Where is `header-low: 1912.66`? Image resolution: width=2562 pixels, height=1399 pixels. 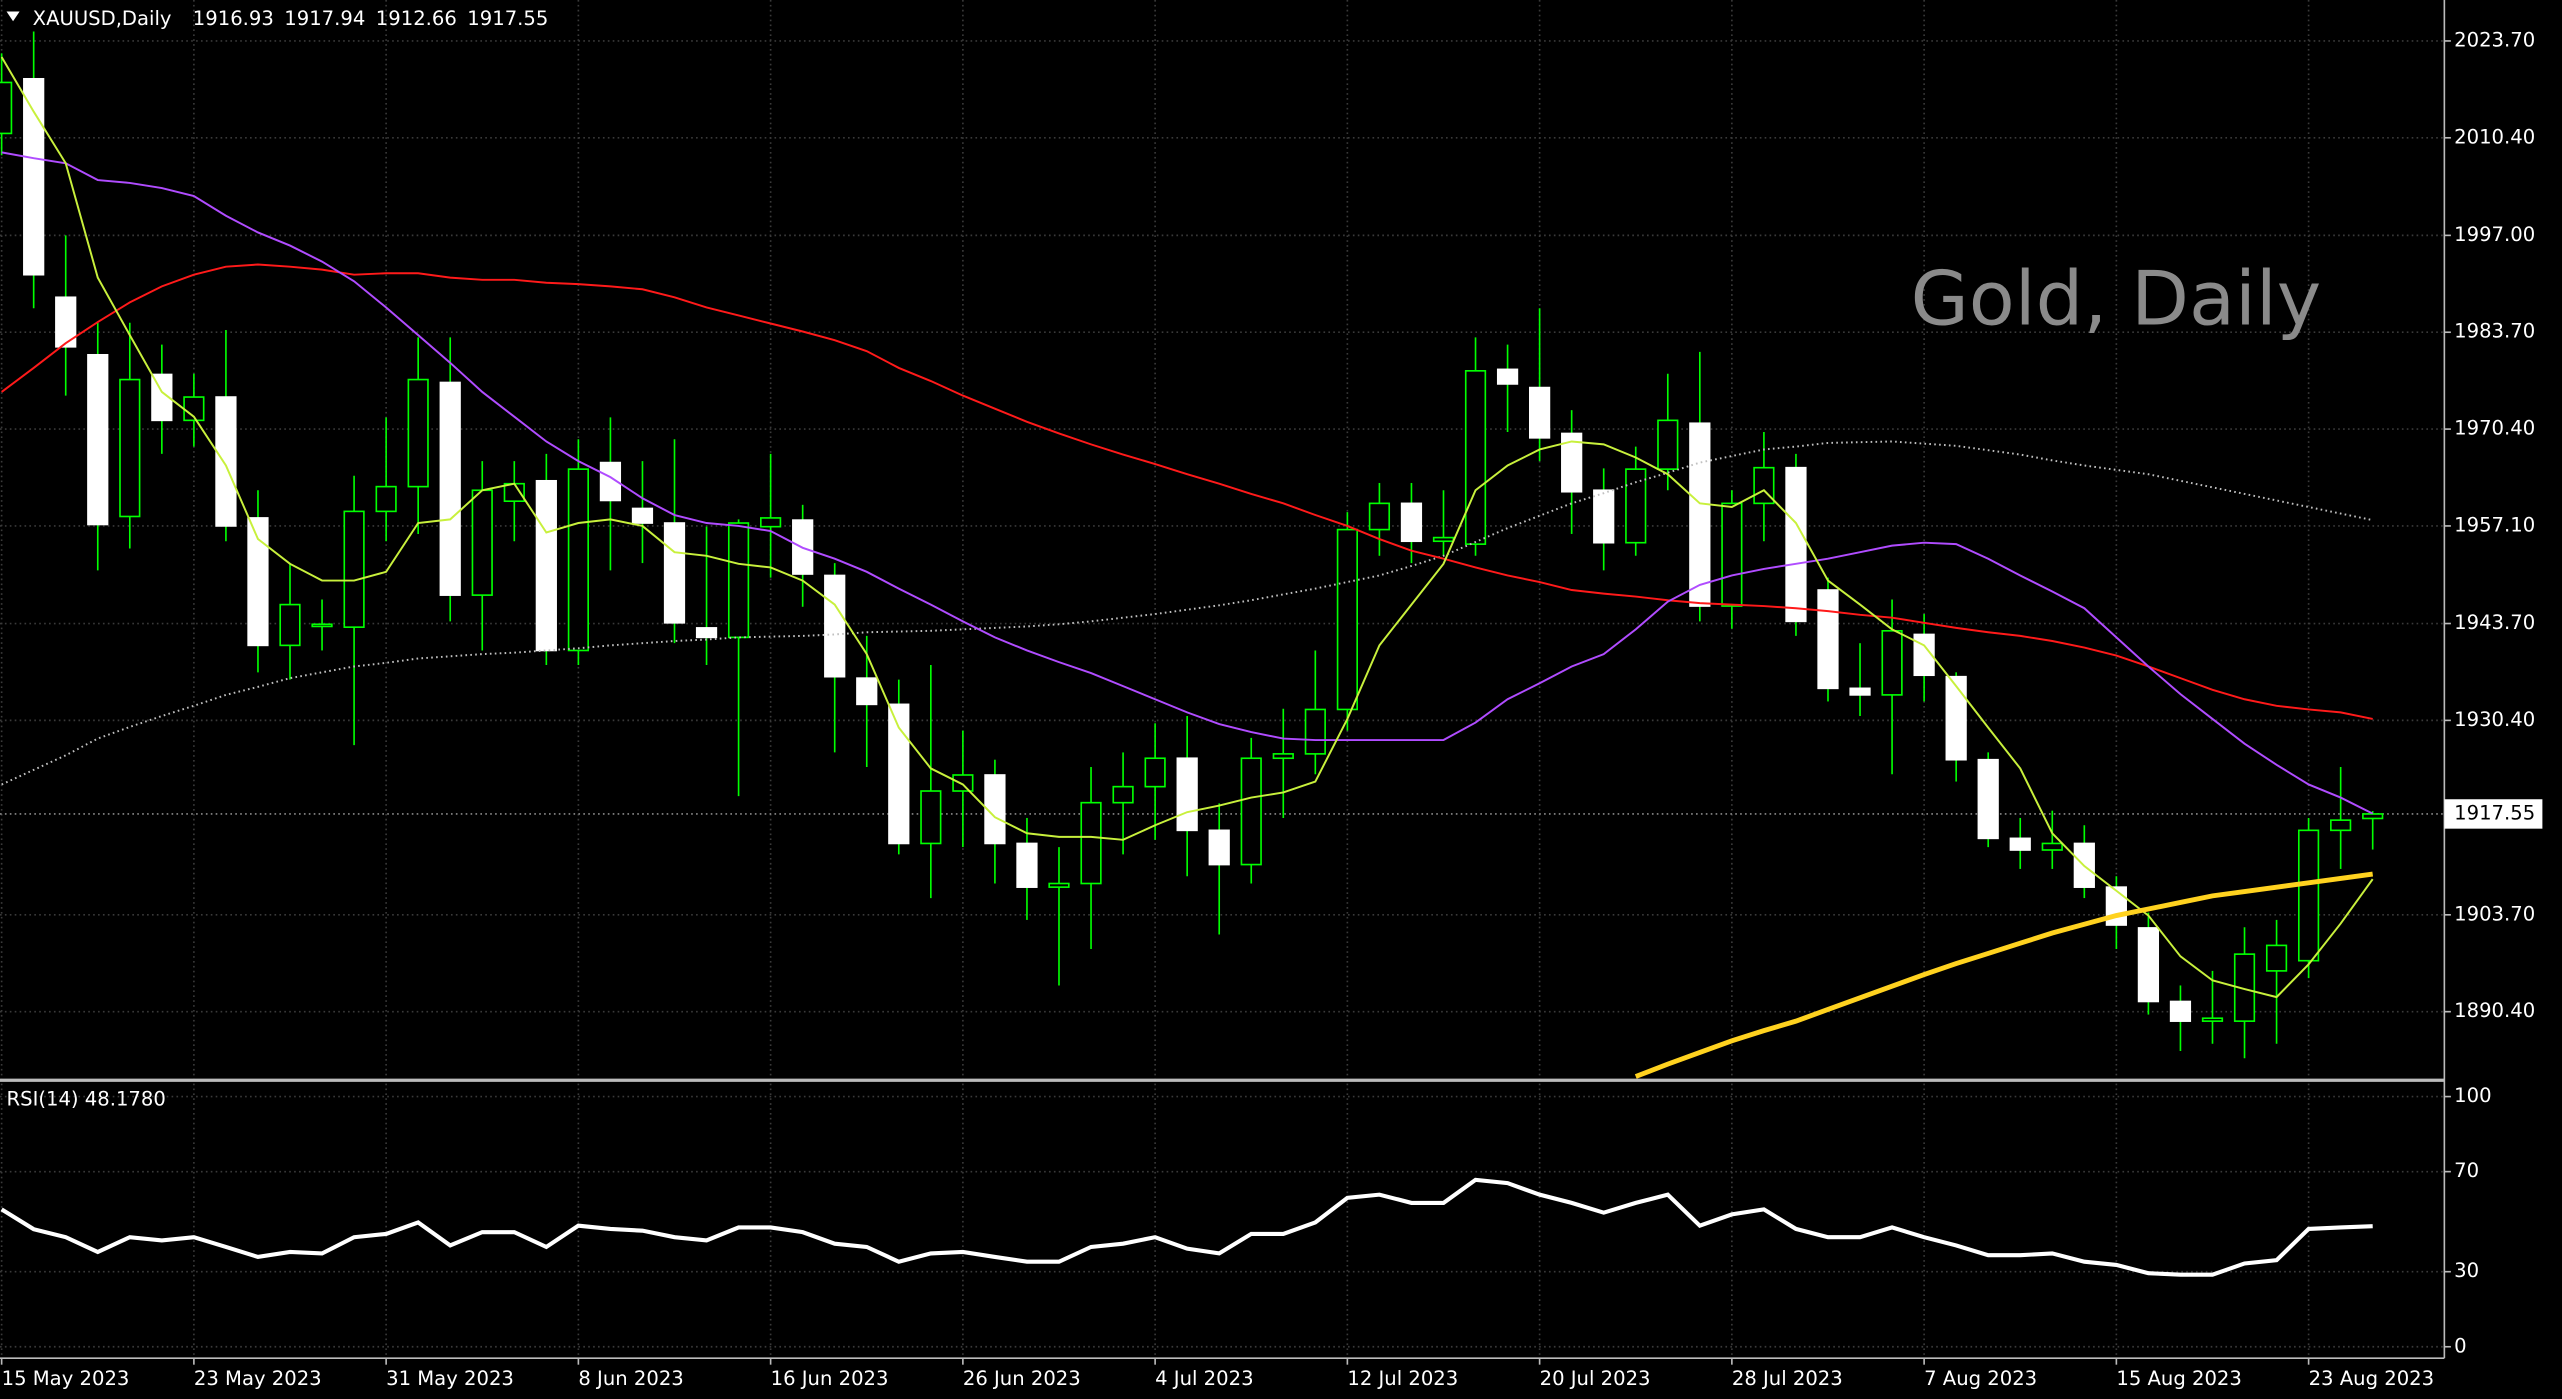
header-low: 1912.66 is located at coordinates (416, 18).